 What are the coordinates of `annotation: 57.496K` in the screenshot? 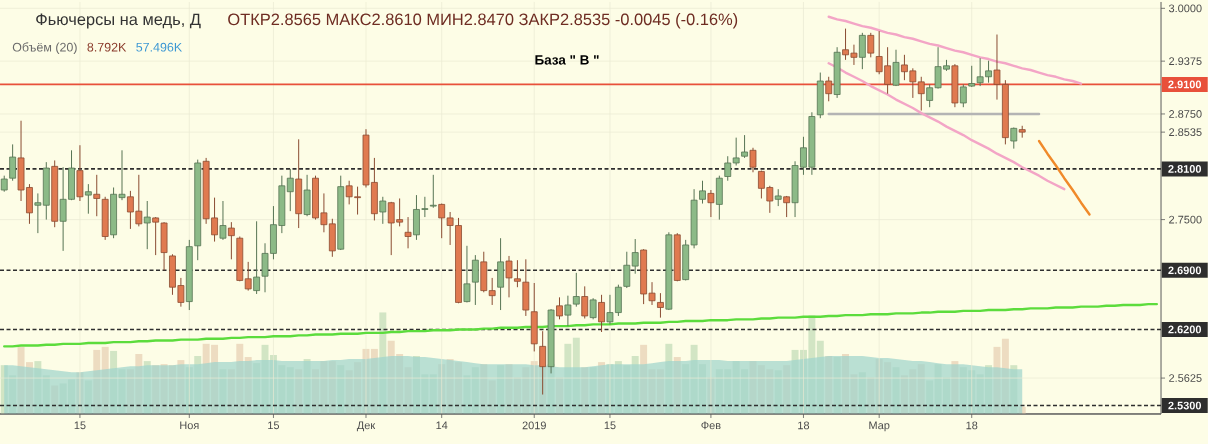 It's located at (159, 47).